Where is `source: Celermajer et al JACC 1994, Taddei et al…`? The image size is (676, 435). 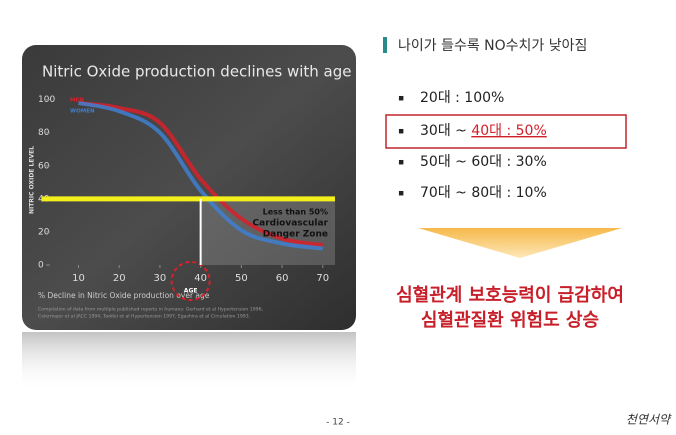 source: Celermajer et al JACC 1994, Taddei et al… is located at coordinates (144, 317).